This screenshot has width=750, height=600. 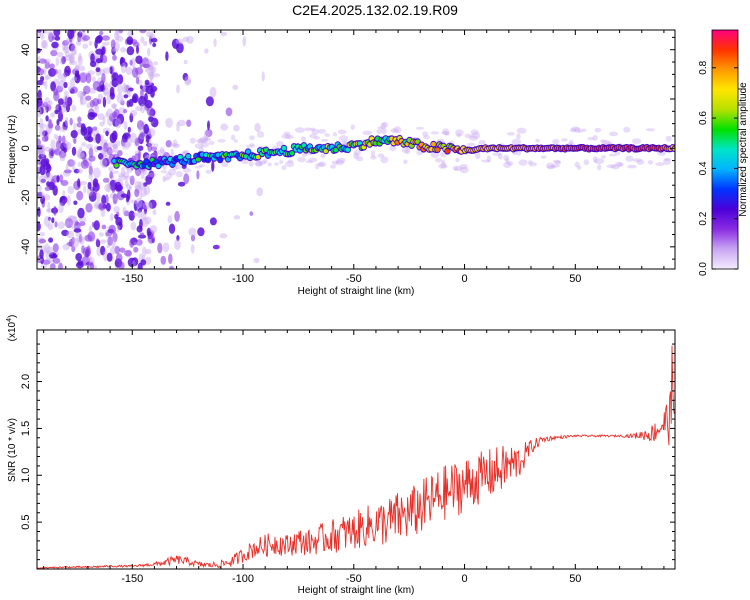 I want to click on colorbar-tick-label: 0.0, so click(x=703, y=269).